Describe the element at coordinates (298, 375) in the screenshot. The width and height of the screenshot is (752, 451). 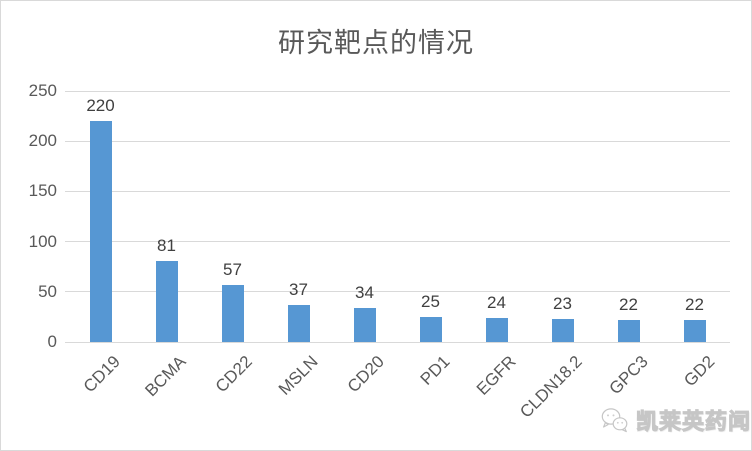
I see `x-axis-category-label: MSLN` at that location.